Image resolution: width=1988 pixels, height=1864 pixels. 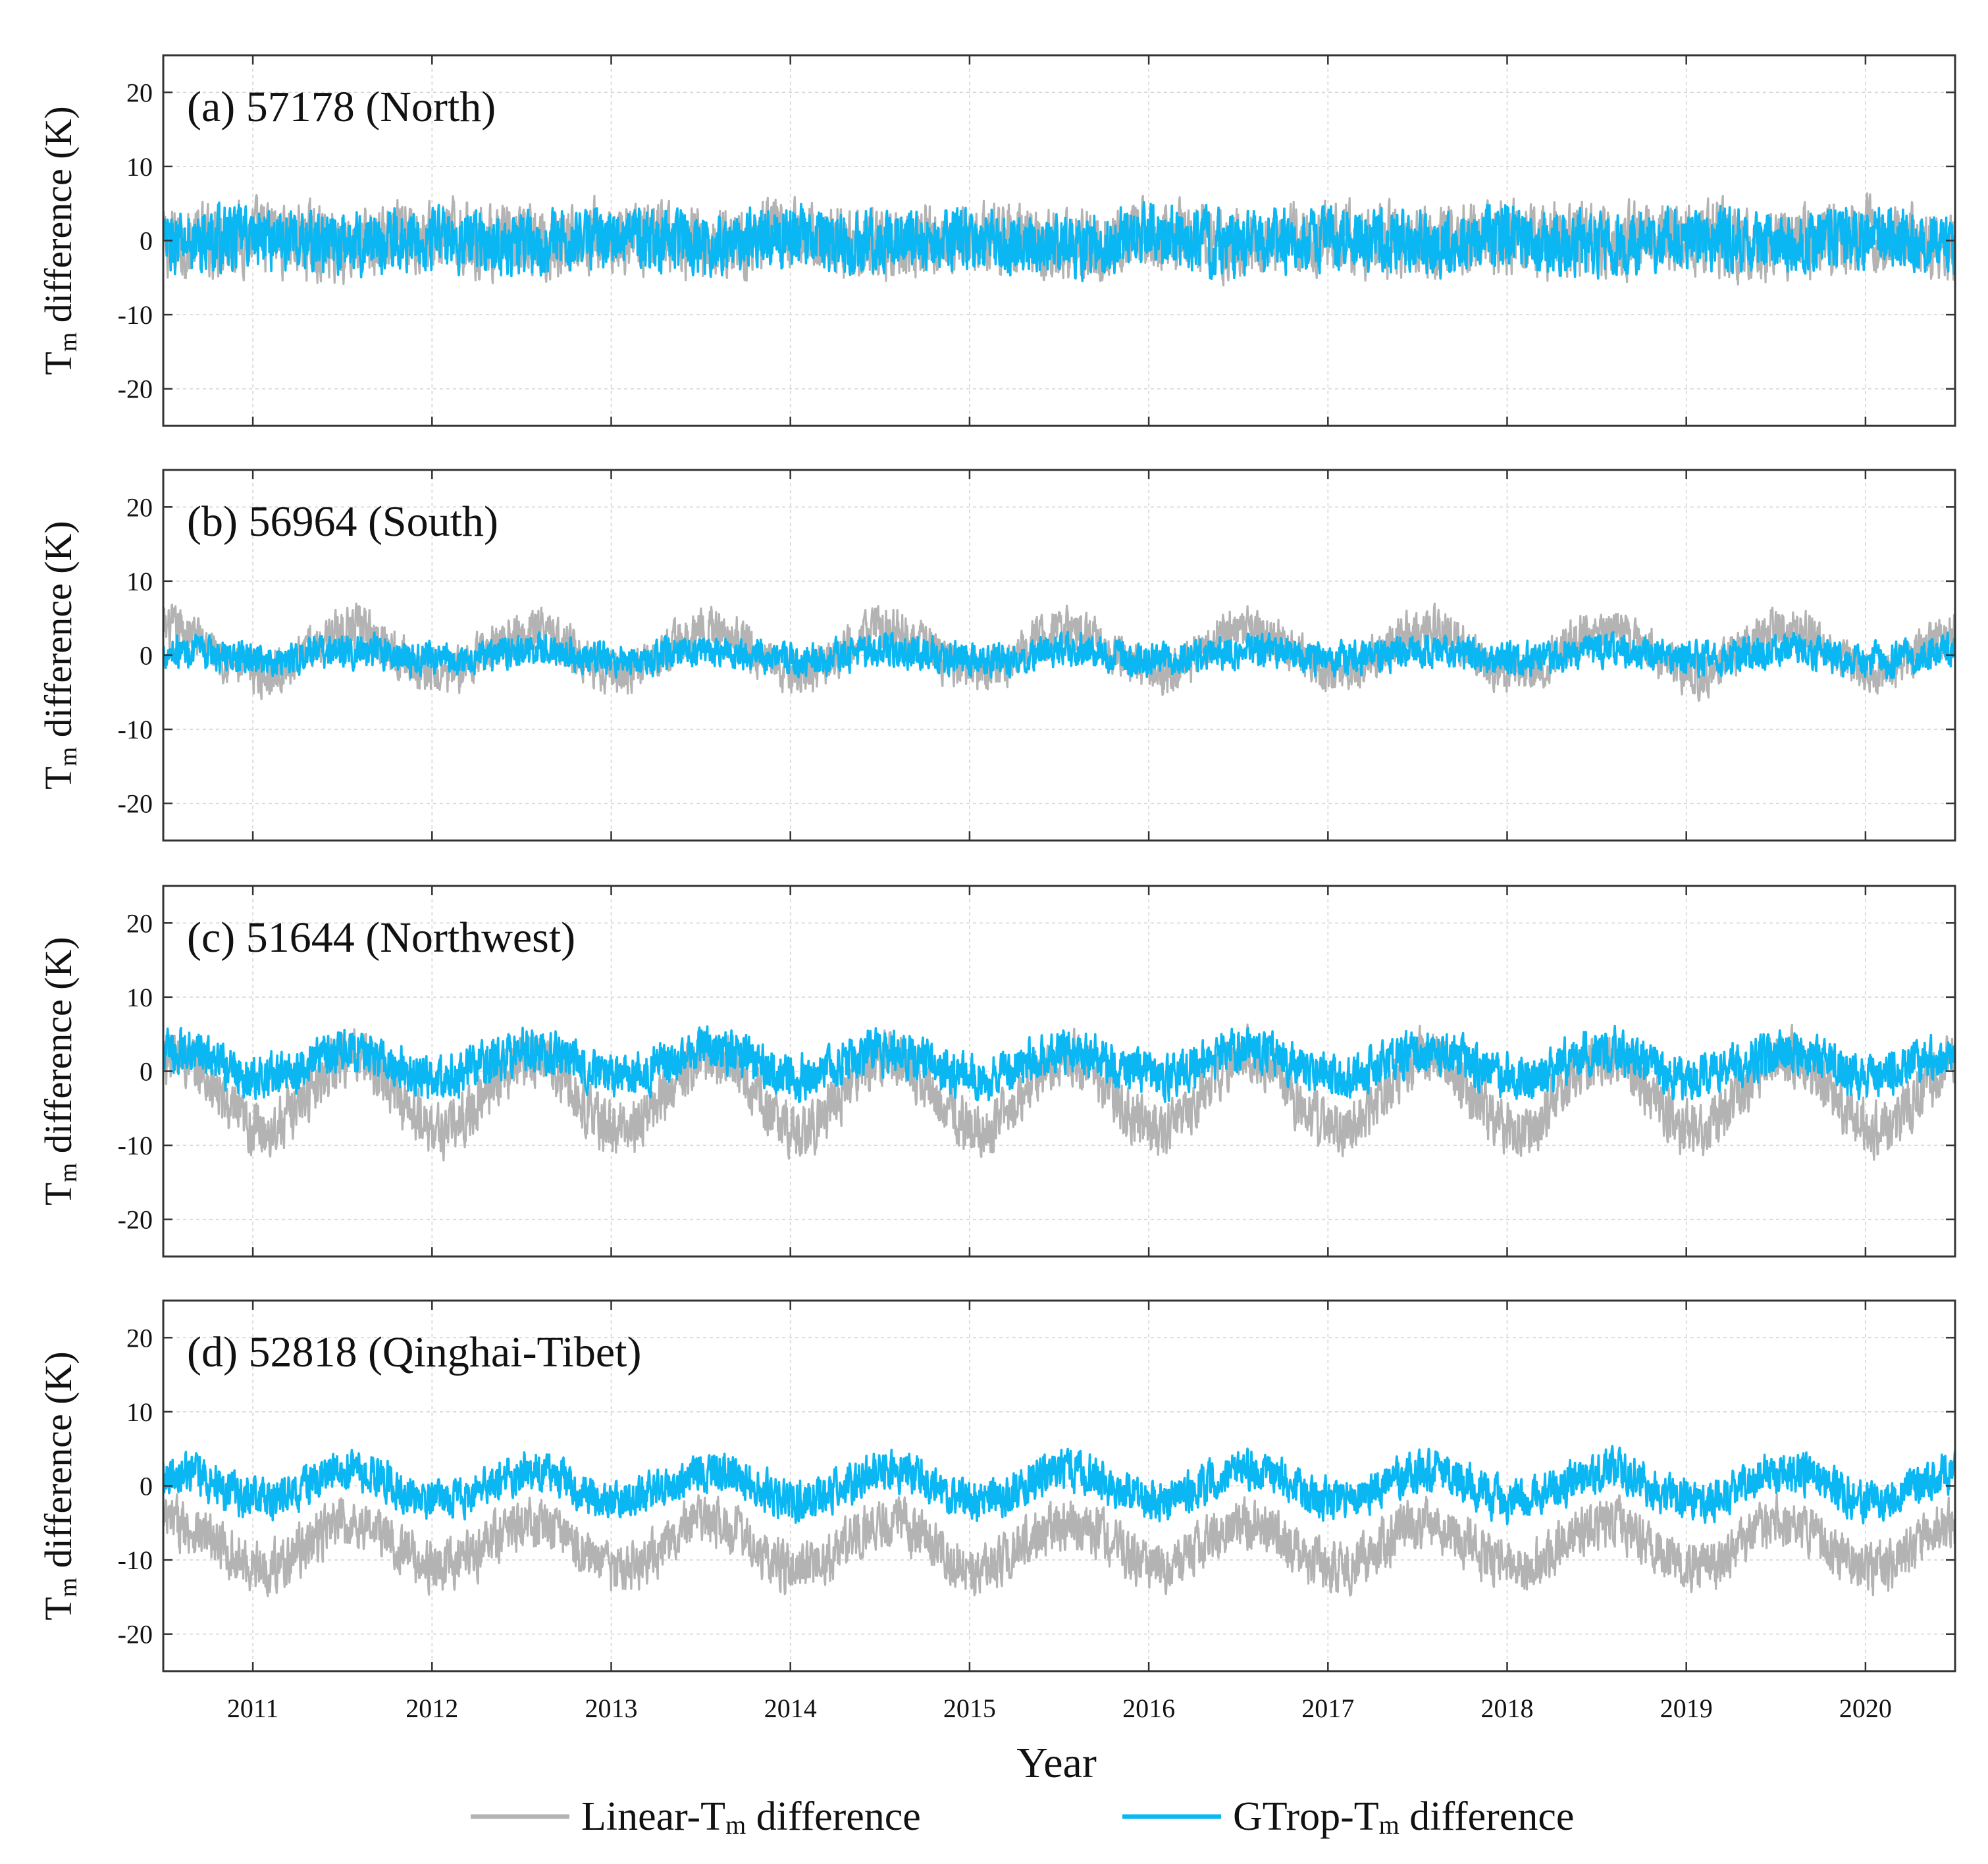 I want to click on x-axis-label: Year, so click(x=1056, y=1763).